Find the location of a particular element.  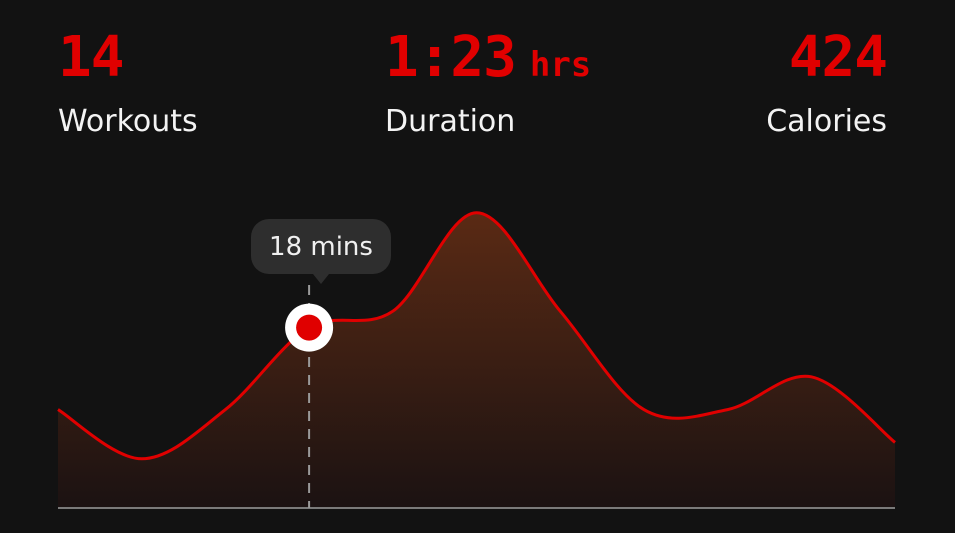

calories-stat: 424 Calories is located at coordinates (827, 82).